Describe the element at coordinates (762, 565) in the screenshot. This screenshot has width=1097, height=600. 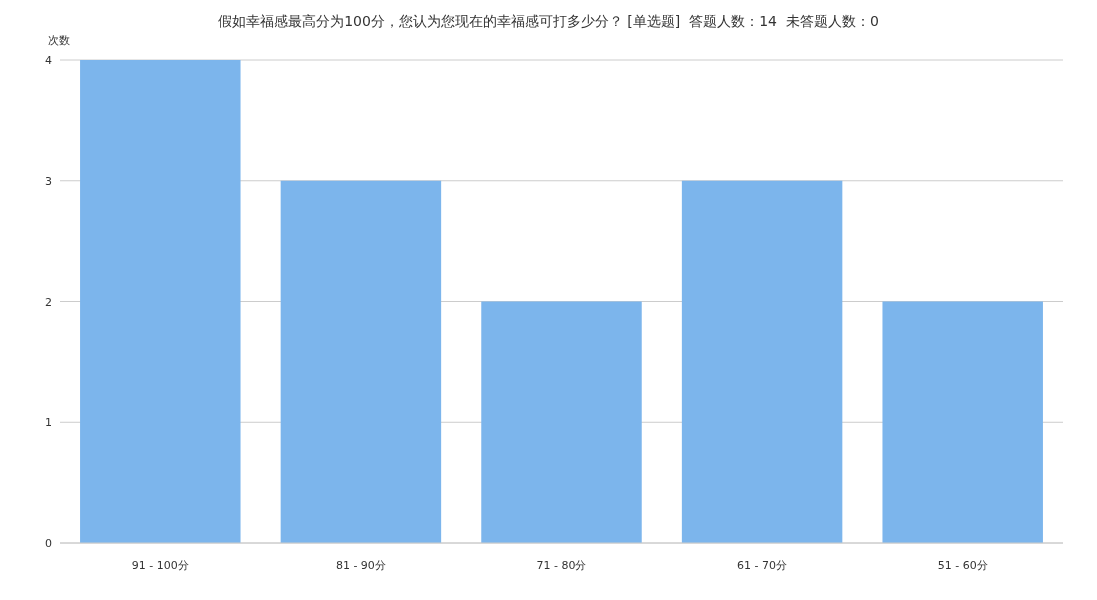
I see `x-tick-label: 61 - 70分` at that location.